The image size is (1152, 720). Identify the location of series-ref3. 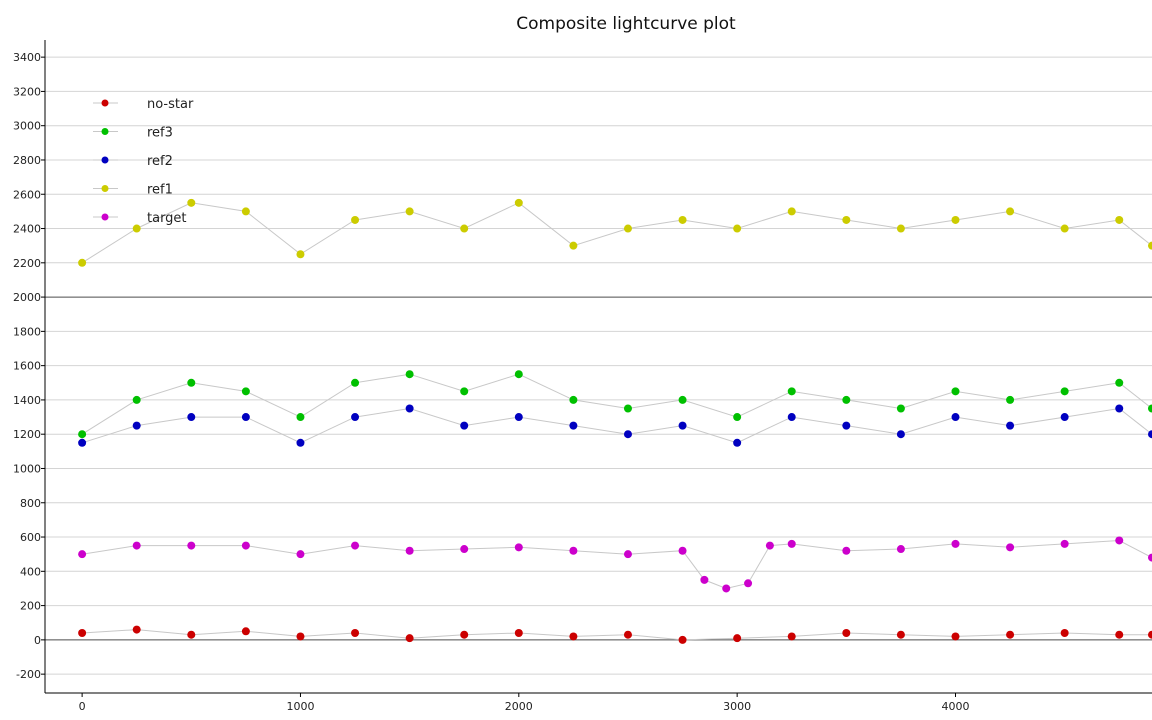
(615, 404).